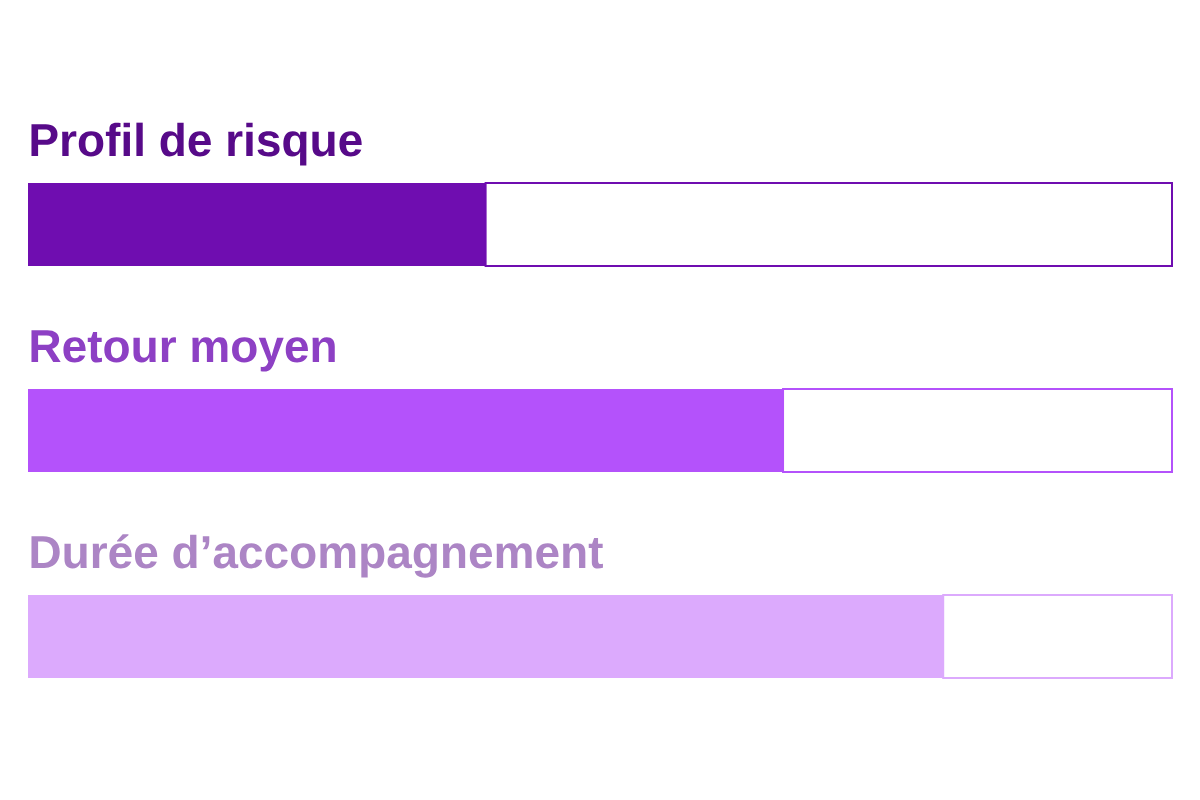  Describe the element at coordinates (183, 351) in the screenshot. I see `y-tick-label: Retour moyen` at that location.